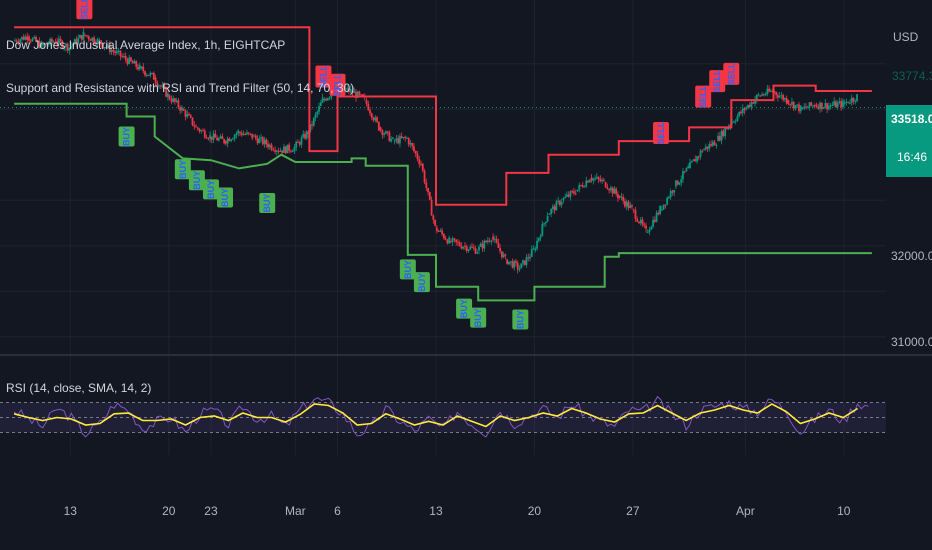 The image size is (932, 550). I want to click on buy-signal-4: BUY, so click(225, 197).